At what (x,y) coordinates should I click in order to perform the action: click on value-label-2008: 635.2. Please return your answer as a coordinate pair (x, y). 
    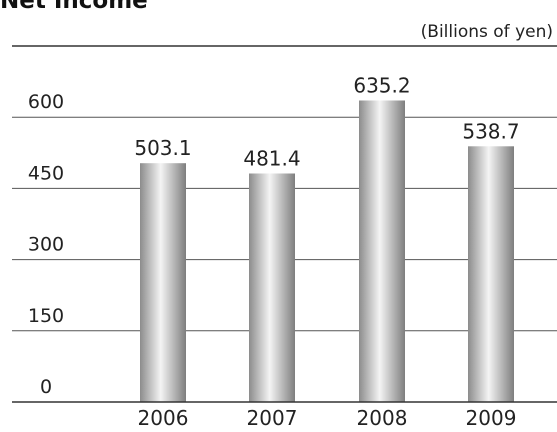
    Looking at the image, I should click on (381, 85).